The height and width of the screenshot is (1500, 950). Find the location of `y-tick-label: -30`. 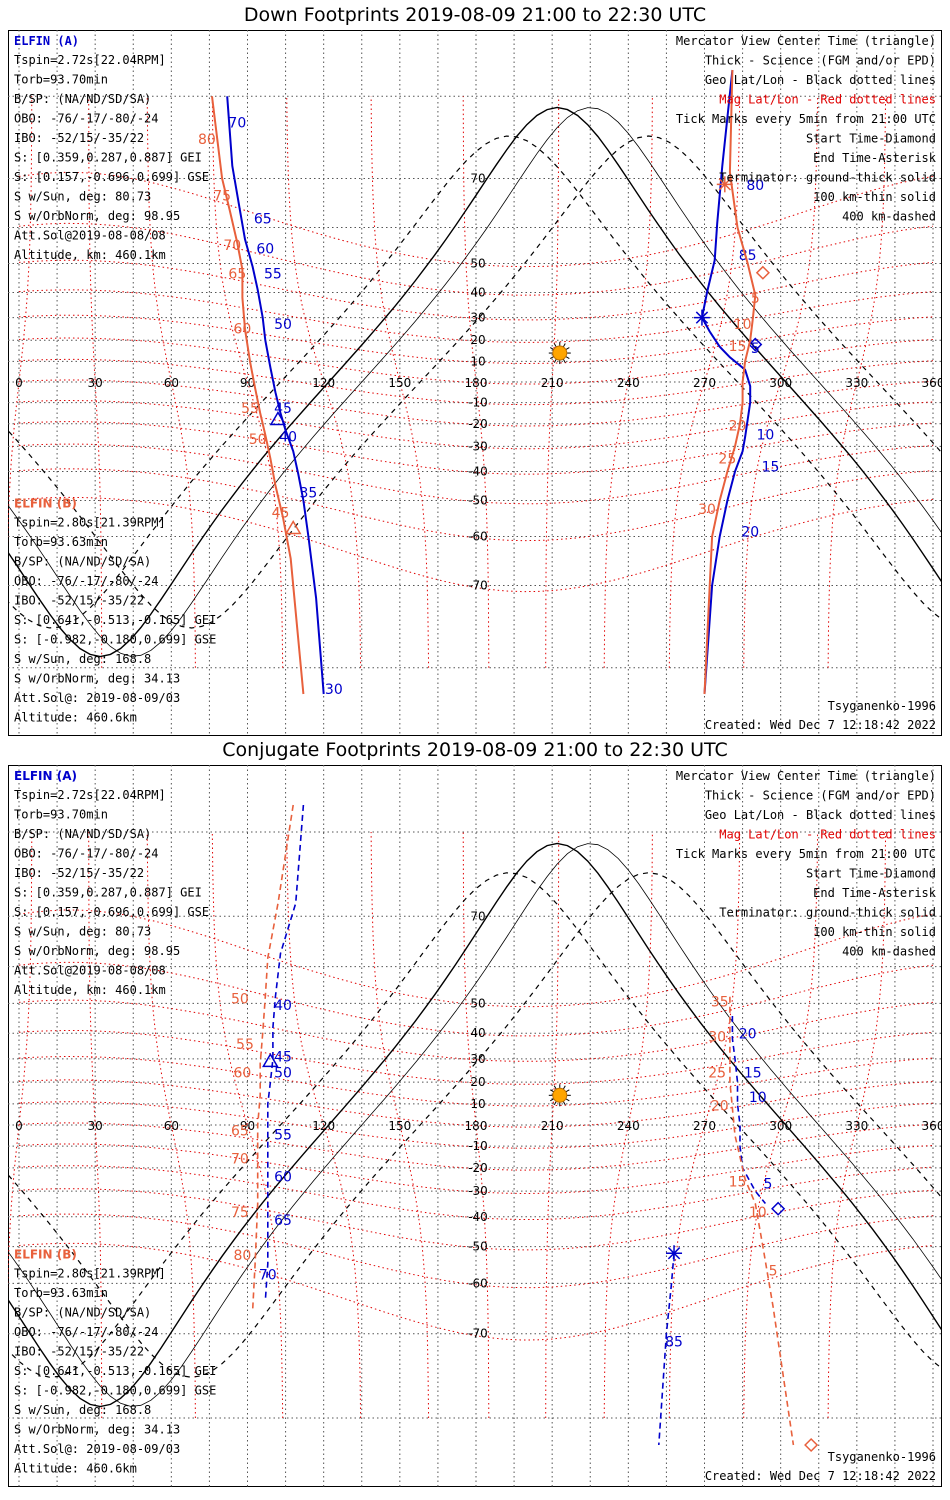

y-tick-label: -30 is located at coordinates (478, 446).